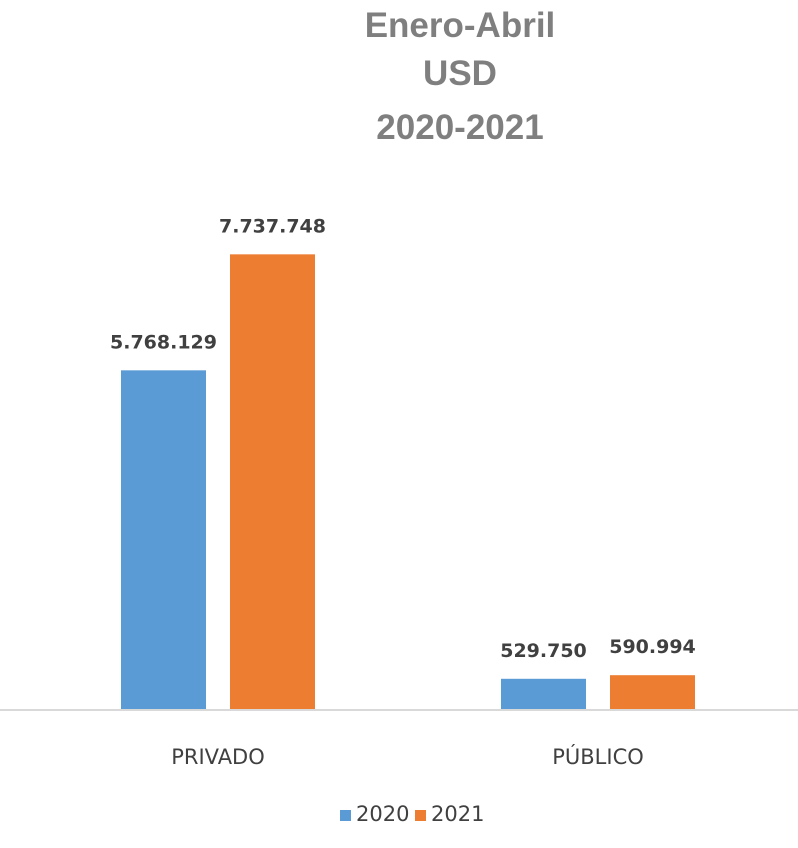 This screenshot has height=848, width=798. What do you see at coordinates (457, 814) in the screenshot?
I see `legend-label: 2021` at bounding box center [457, 814].